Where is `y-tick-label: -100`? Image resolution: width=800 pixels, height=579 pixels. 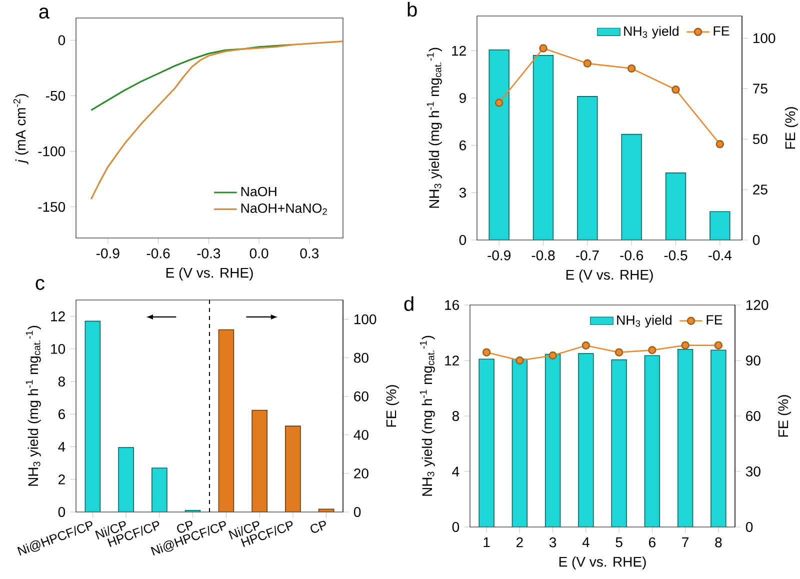 y-tick-label: -100 is located at coordinates (52, 151).